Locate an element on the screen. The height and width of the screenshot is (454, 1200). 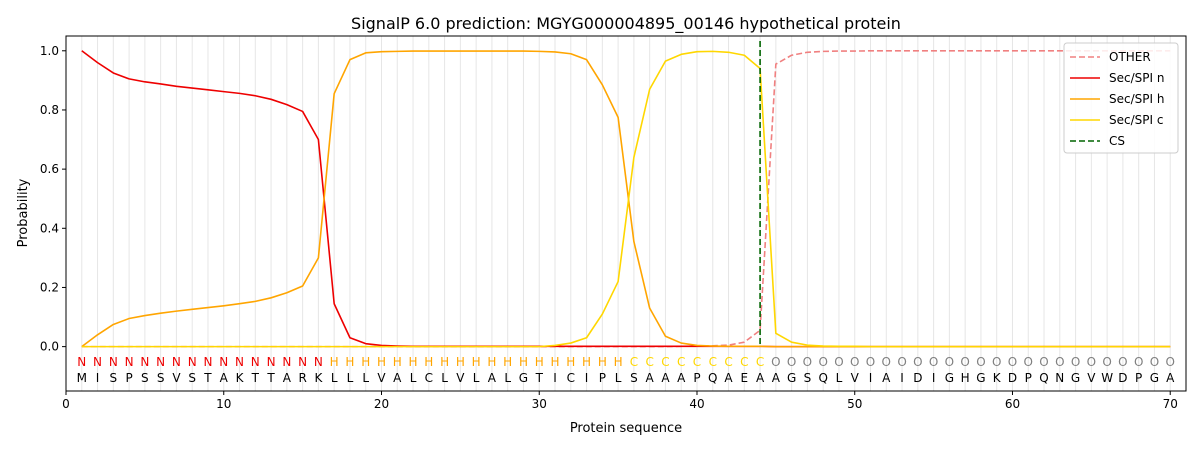
residue-8: S is located at coordinates (192, 378).